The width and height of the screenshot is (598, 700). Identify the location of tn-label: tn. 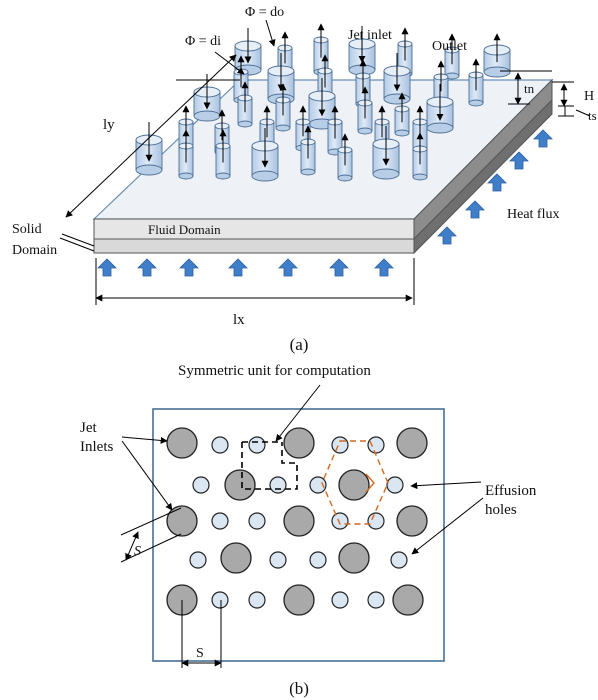
(529, 88).